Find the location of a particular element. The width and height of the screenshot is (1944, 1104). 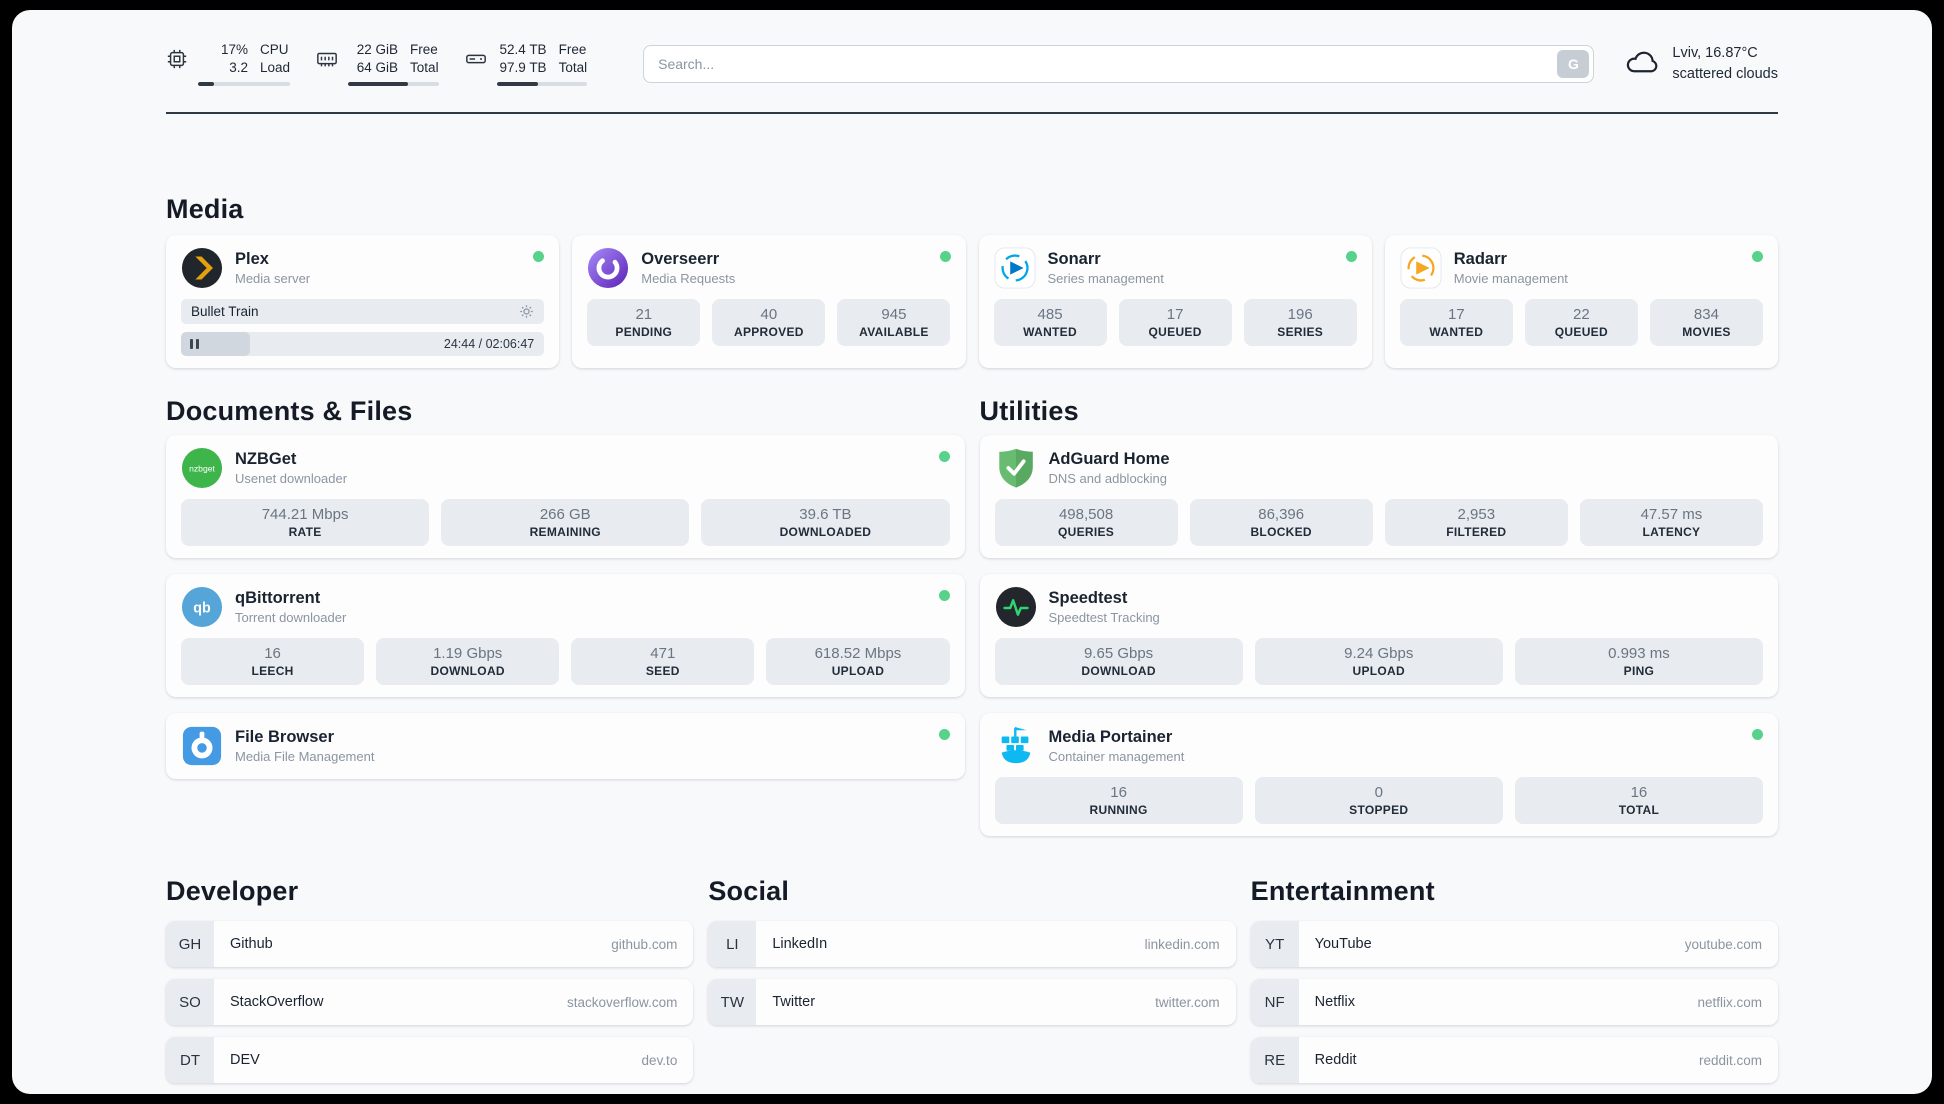

bookmark-abbr: YT is located at coordinates (1274, 944).